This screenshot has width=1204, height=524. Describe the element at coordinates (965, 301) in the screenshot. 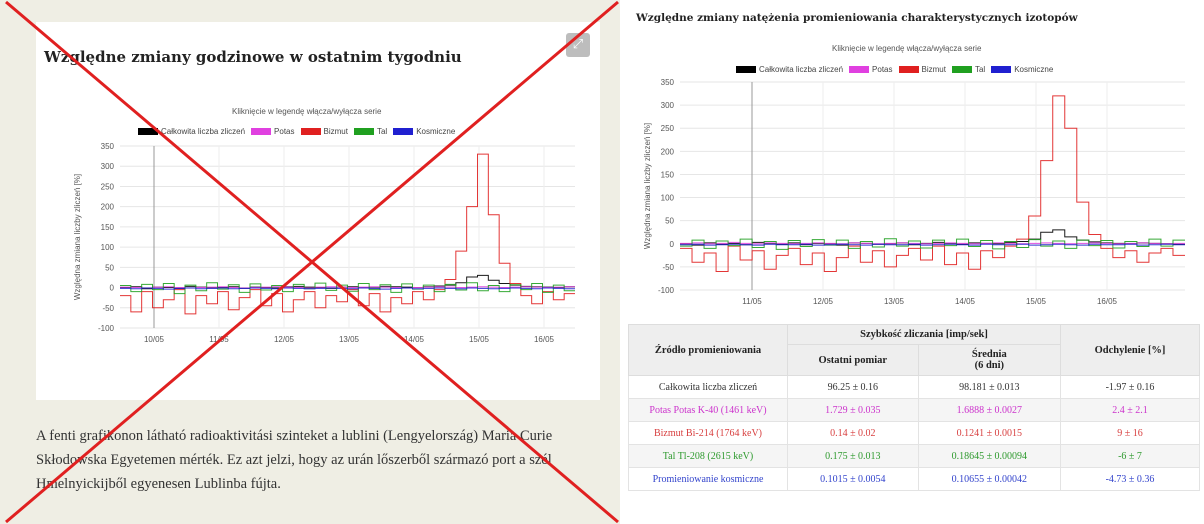

I see `right-x-tick: 14/05` at that location.